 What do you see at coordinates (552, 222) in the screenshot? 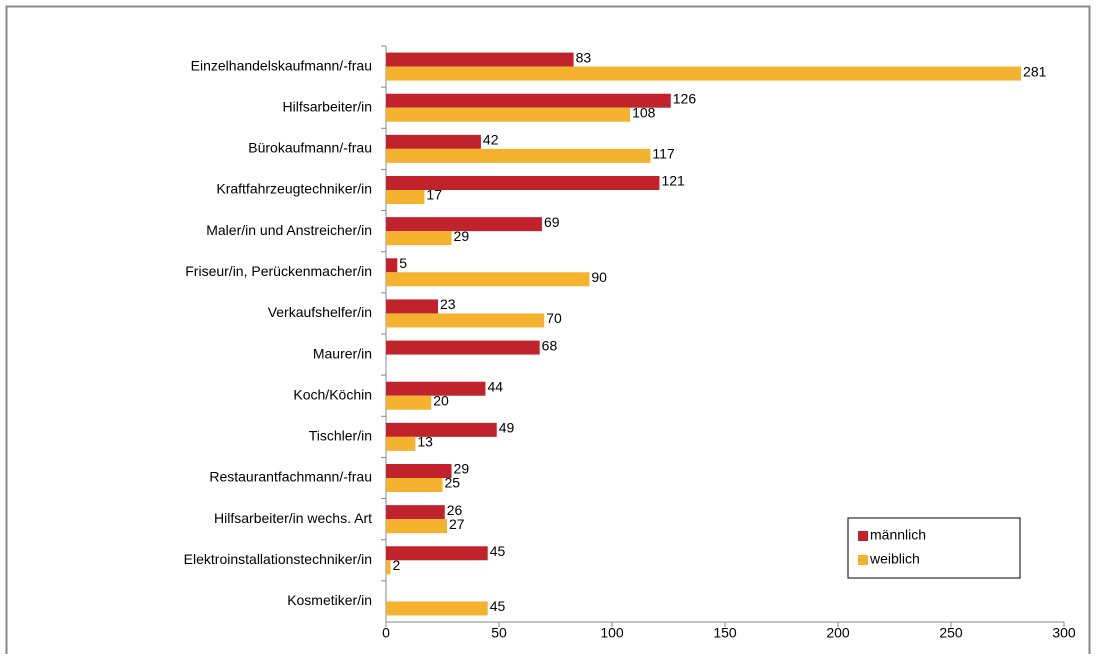
I see `data-label: 69` at bounding box center [552, 222].